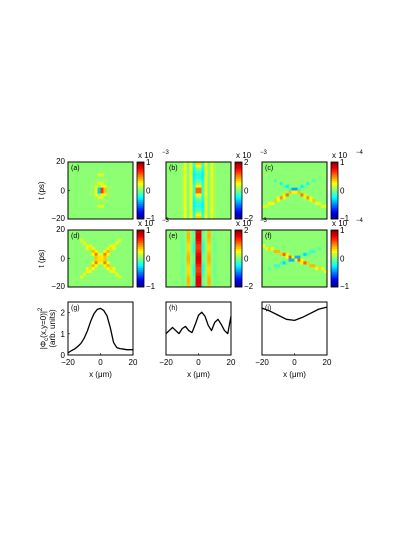 The height and width of the screenshot is (537, 415). I want to click on heatmap-panel-a: (a) 20 0 −20 t (ps) 1 0 −1 x 10 −3, so click(103, 186).